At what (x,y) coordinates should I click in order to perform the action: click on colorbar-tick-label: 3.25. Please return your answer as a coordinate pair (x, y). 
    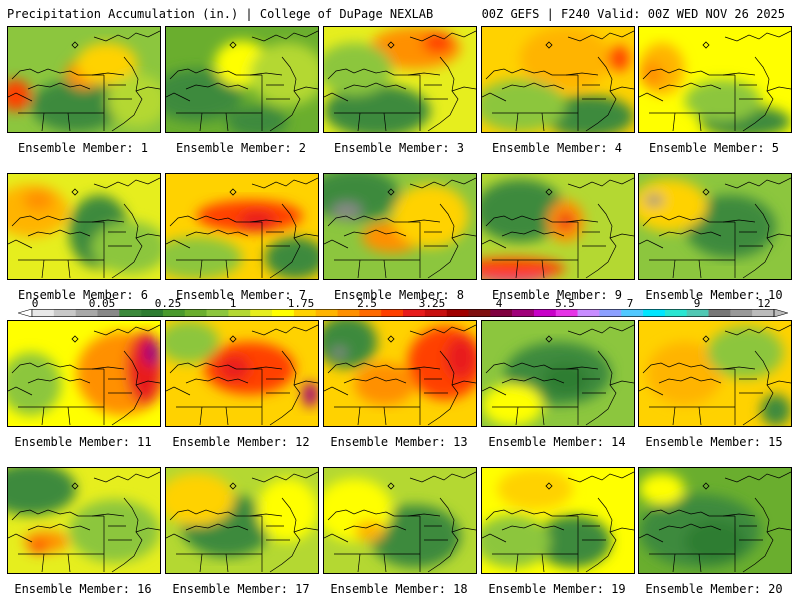
    Looking at the image, I should click on (432, 303).